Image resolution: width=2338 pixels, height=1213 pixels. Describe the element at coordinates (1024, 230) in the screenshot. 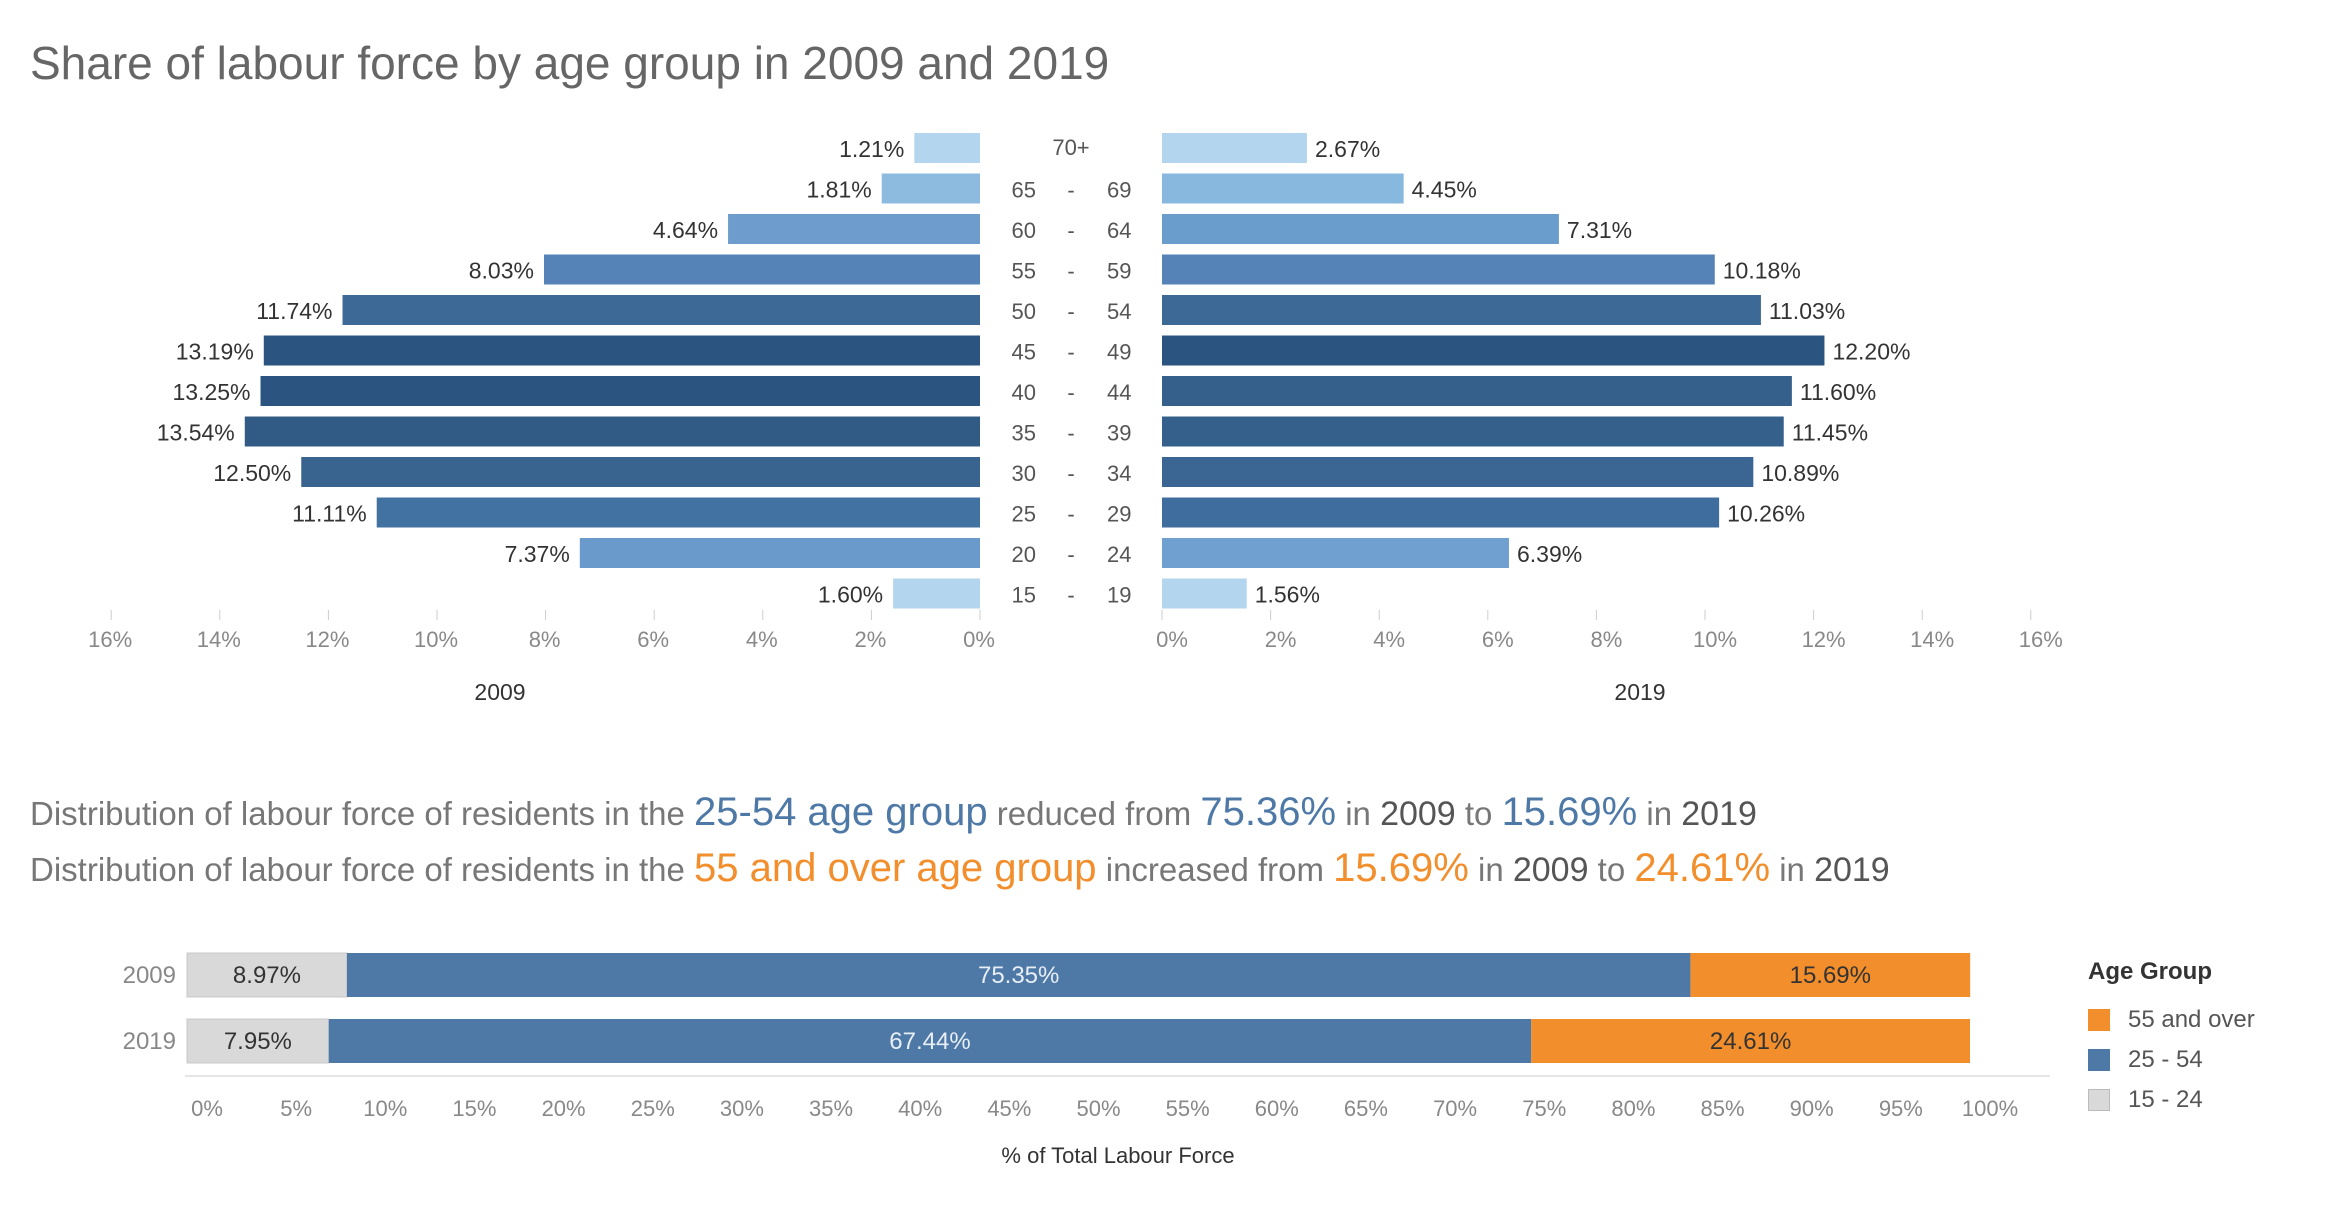

I see `age-group-label: 60` at that location.